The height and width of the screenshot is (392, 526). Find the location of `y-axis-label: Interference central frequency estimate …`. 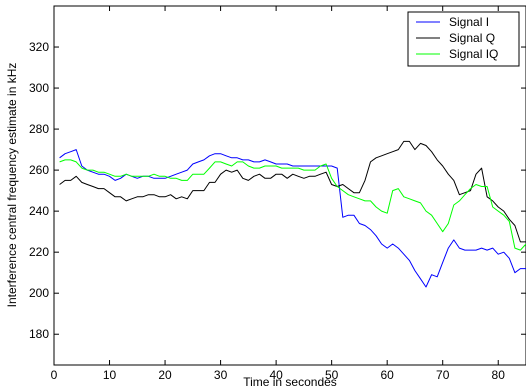

y-axis-label: Interference central frequency estimate … is located at coordinates (12, 185).